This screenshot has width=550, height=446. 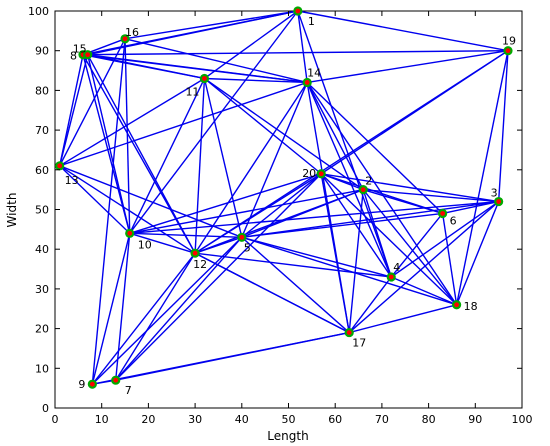 What do you see at coordinates (128, 390) in the screenshot?
I see `node-label-7: 7` at bounding box center [128, 390].